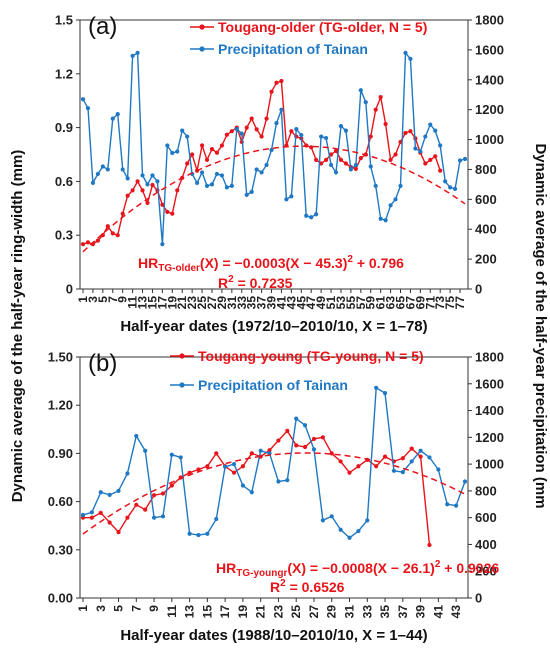 Image resolution: width=550 pixels, height=651 pixels. I want to click on panel-b-right-tick-label: 1800, so click(489, 357).